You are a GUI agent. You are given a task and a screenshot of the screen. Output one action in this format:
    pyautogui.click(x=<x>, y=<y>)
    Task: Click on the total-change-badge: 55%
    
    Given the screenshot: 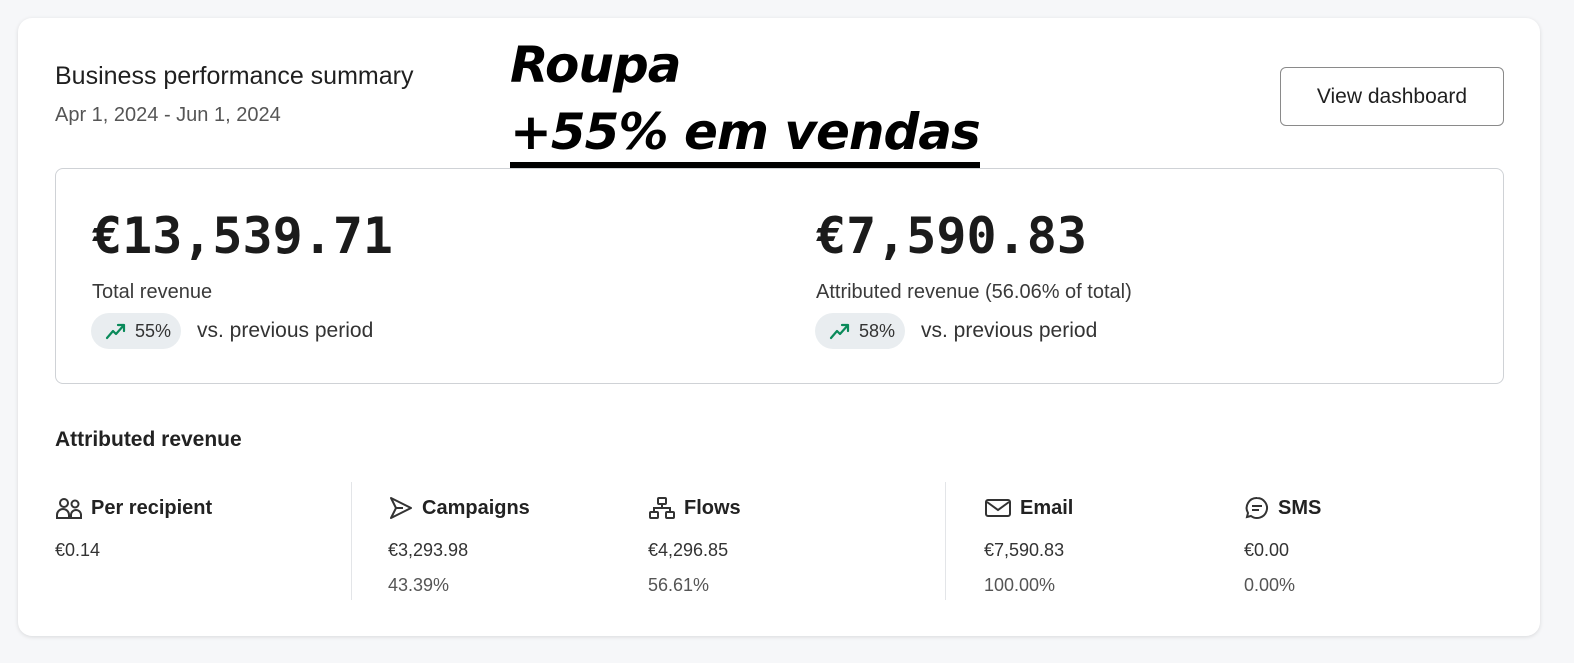 What is the action you would take?
    pyautogui.click(x=136, y=331)
    